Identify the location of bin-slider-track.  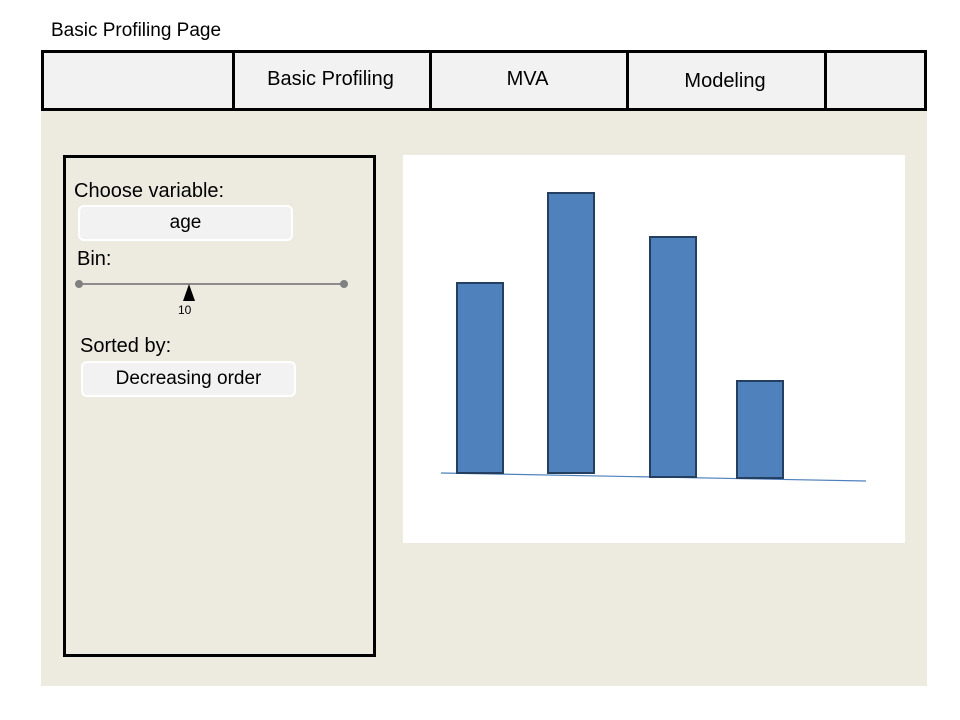
(212, 284).